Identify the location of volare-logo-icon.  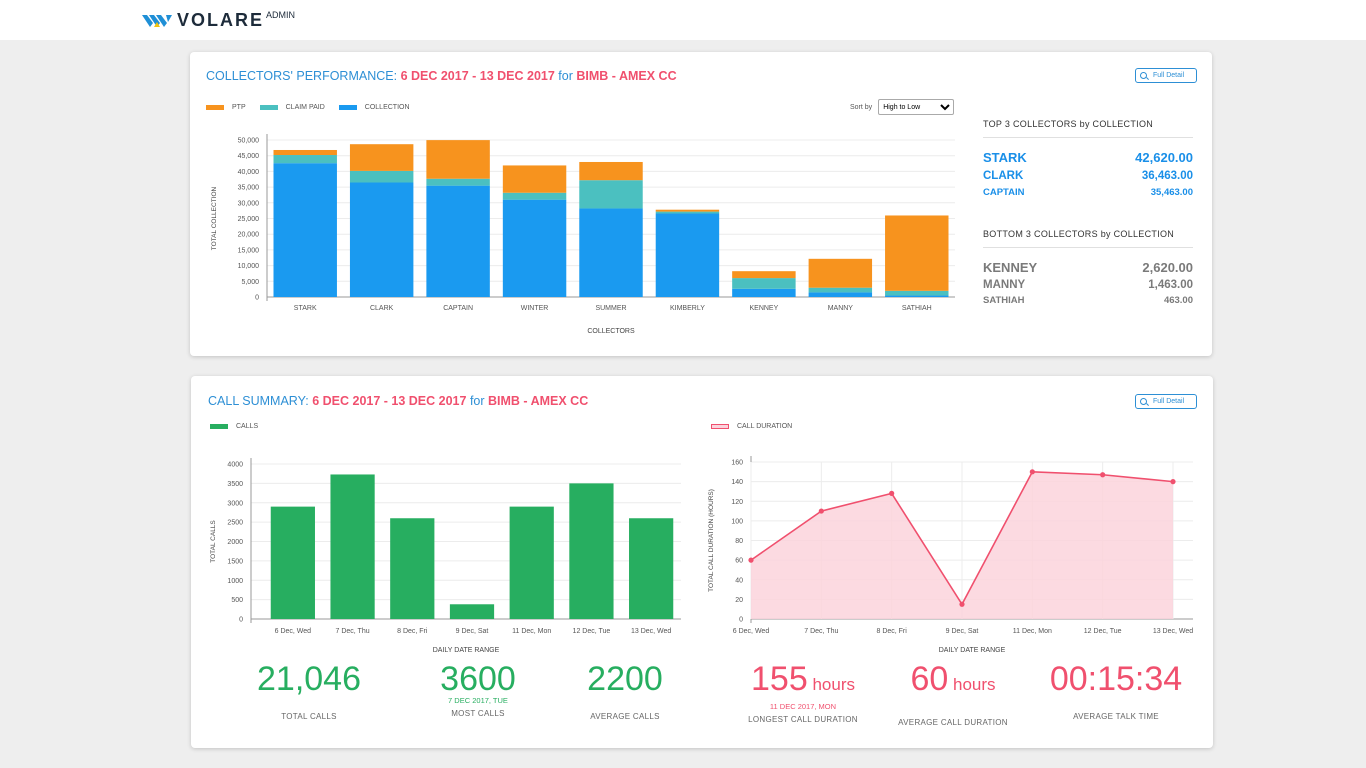
(157, 20).